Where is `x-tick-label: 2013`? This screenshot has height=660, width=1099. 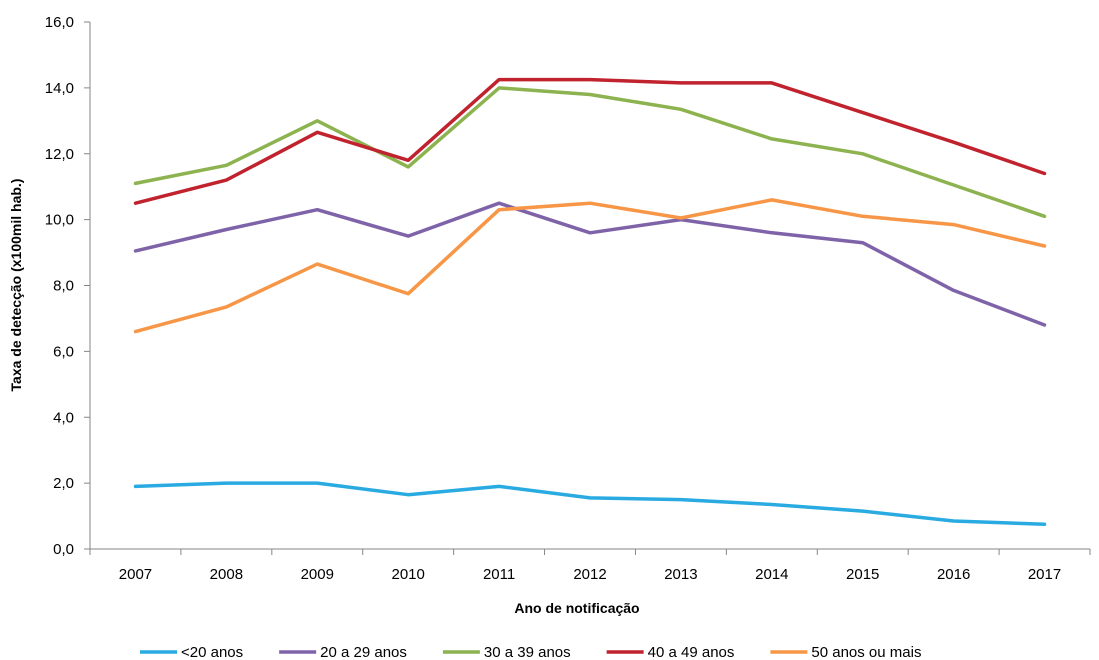 x-tick-label: 2013 is located at coordinates (680, 574).